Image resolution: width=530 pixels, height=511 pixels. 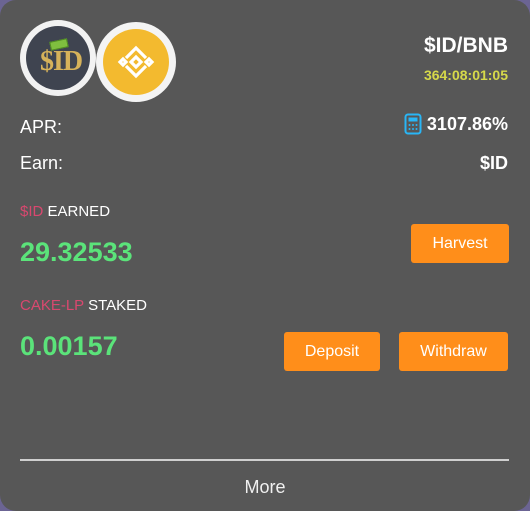 What do you see at coordinates (465, 75) in the screenshot?
I see `countdown-timer: 364:08:01:05` at bounding box center [465, 75].